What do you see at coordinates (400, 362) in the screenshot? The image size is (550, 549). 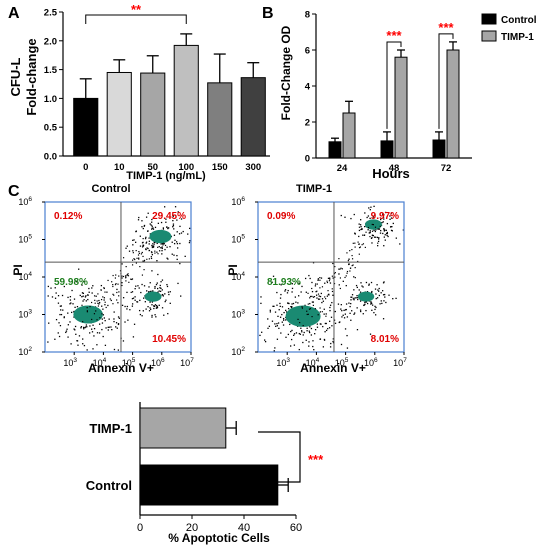 I see `flowTimp-xtick-label: 107` at bounding box center [400, 362].